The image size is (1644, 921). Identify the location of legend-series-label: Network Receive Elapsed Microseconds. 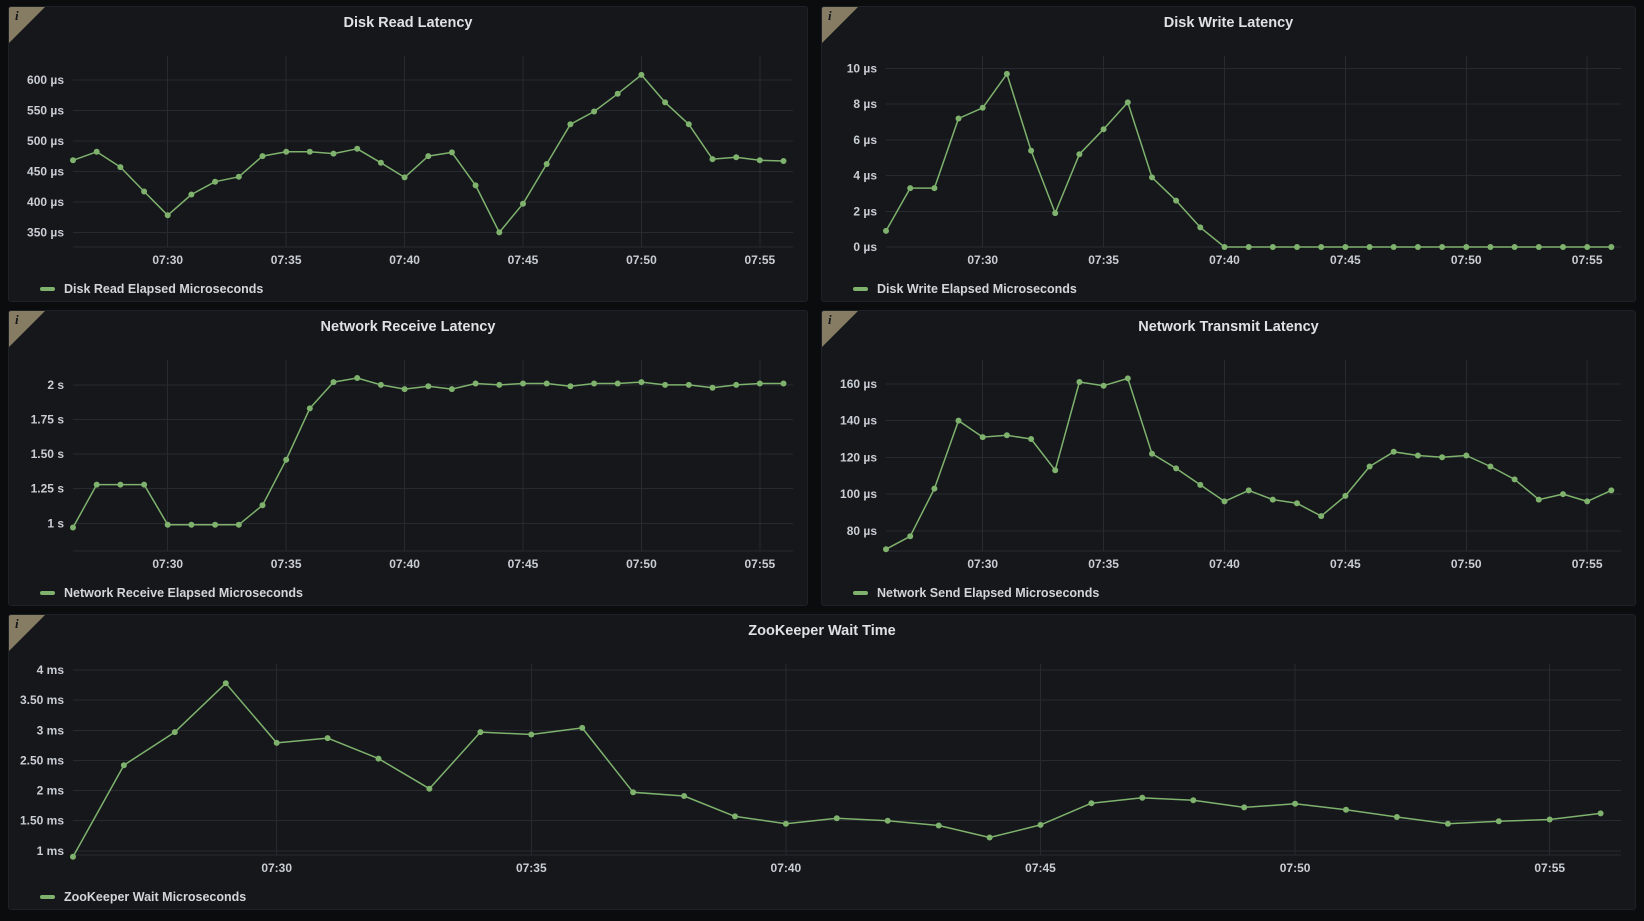
(183, 593).